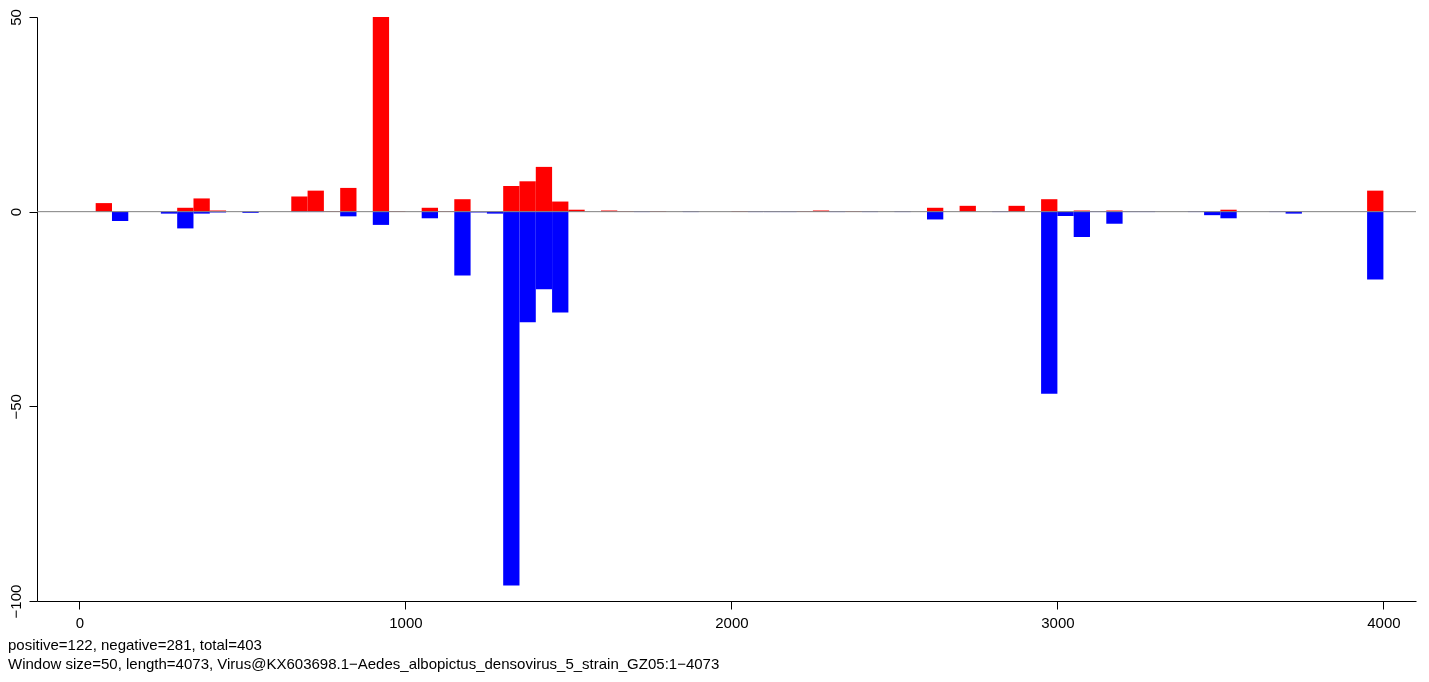 This screenshot has width=1429, height=682. What do you see at coordinates (15, 212) in the screenshot?
I see `y-tick-label: 0` at bounding box center [15, 212].